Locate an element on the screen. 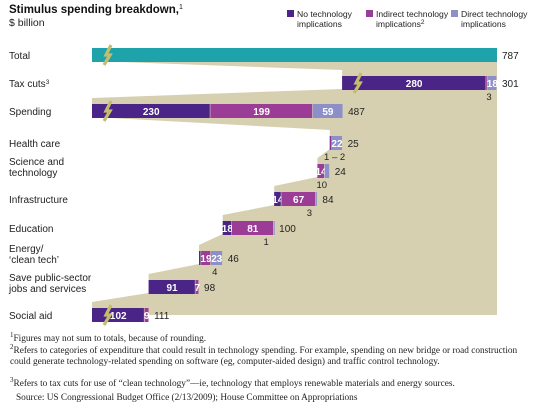 The height and width of the screenshot is (412, 545). value-tax-cuts-direct: 18 is located at coordinates (493, 84).